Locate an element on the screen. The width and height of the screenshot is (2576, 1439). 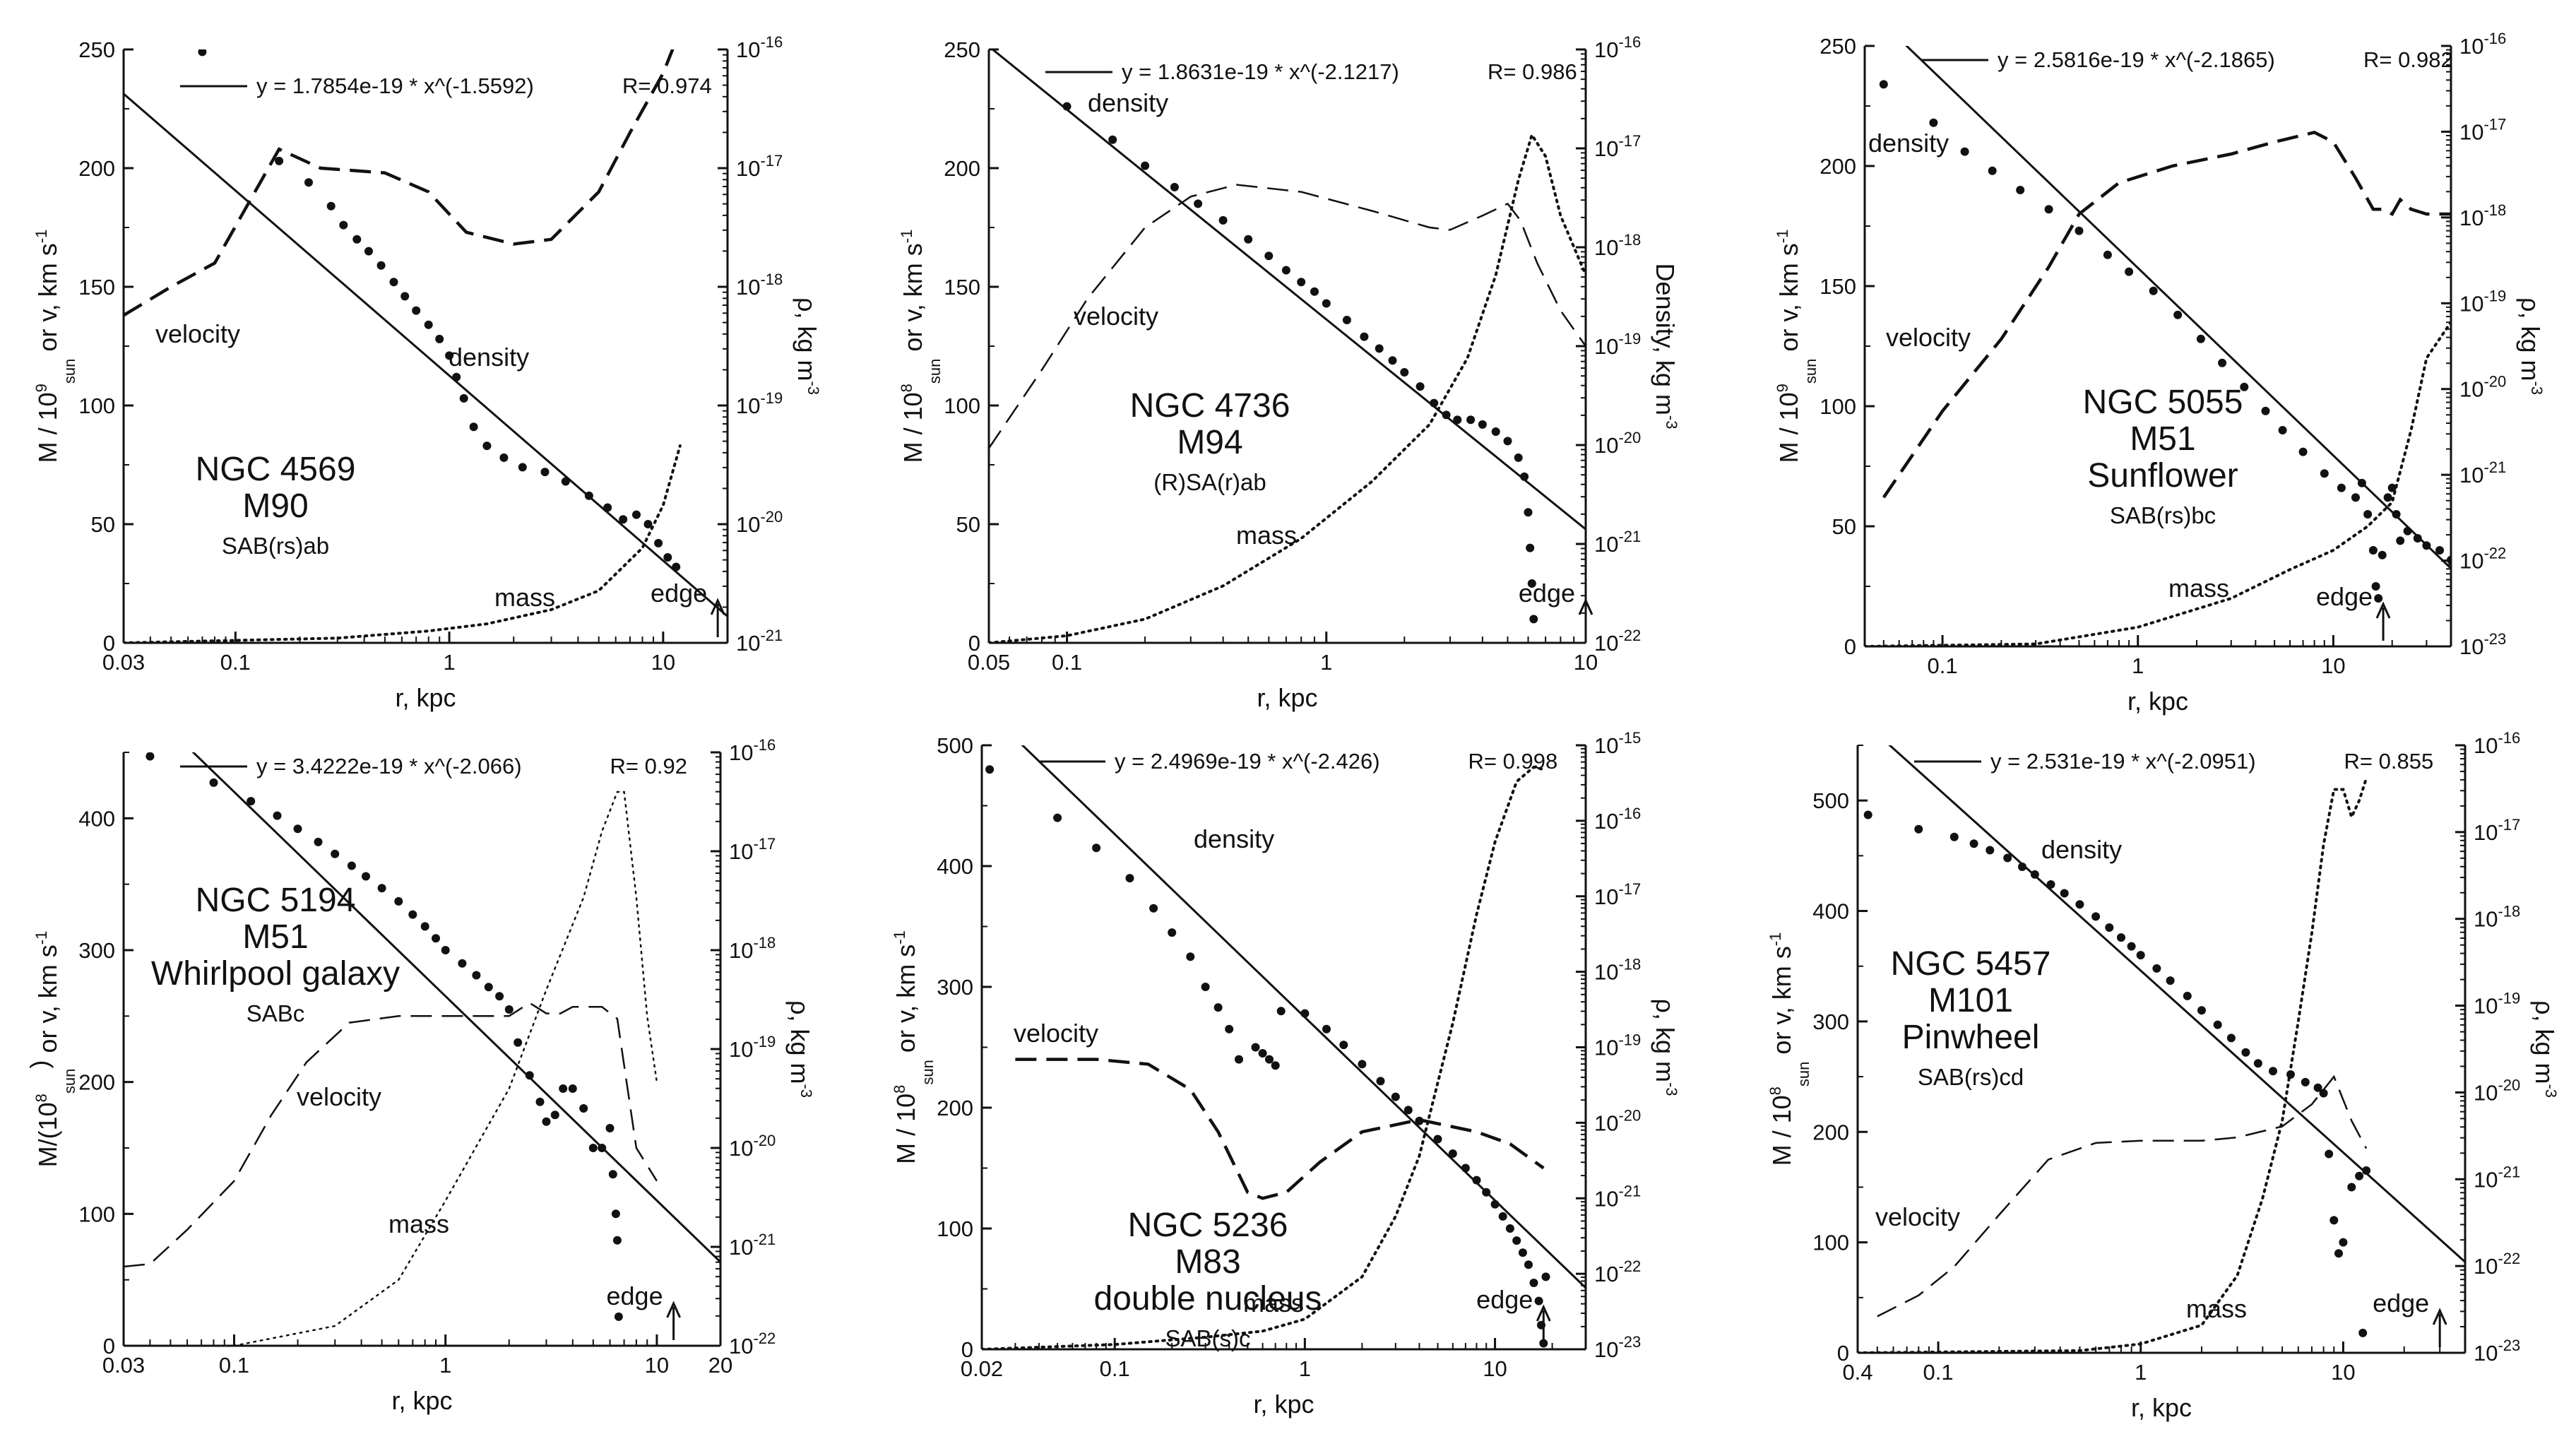
galaxy-label: M51 is located at coordinates (2162, 439).